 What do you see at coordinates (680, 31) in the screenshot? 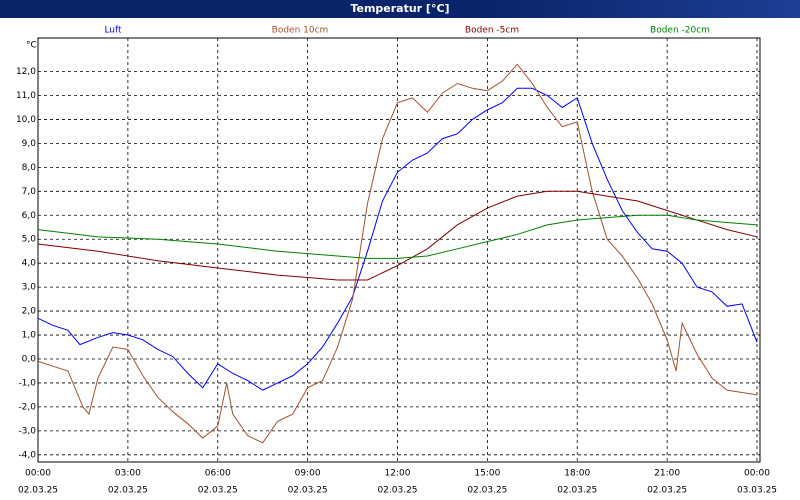
I see `legend-entry: Boden -20cm` at bounding box center [680, 31].